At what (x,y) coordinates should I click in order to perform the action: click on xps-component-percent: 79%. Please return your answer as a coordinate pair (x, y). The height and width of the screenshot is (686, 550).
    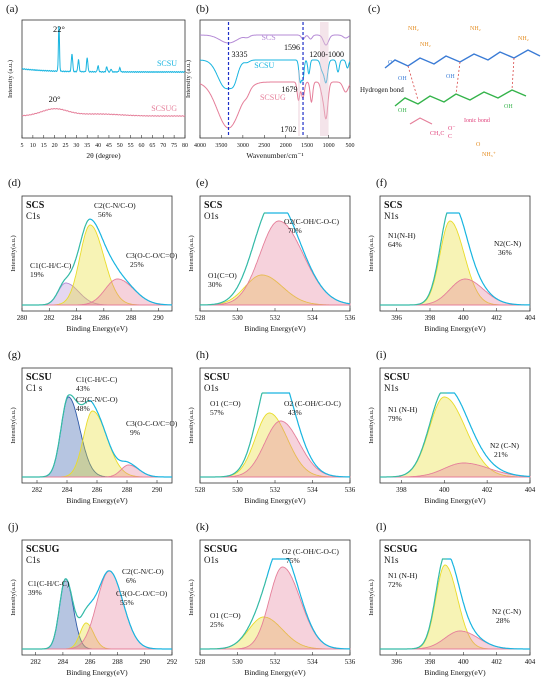
    Looking at the image, I should click on (395, 418).